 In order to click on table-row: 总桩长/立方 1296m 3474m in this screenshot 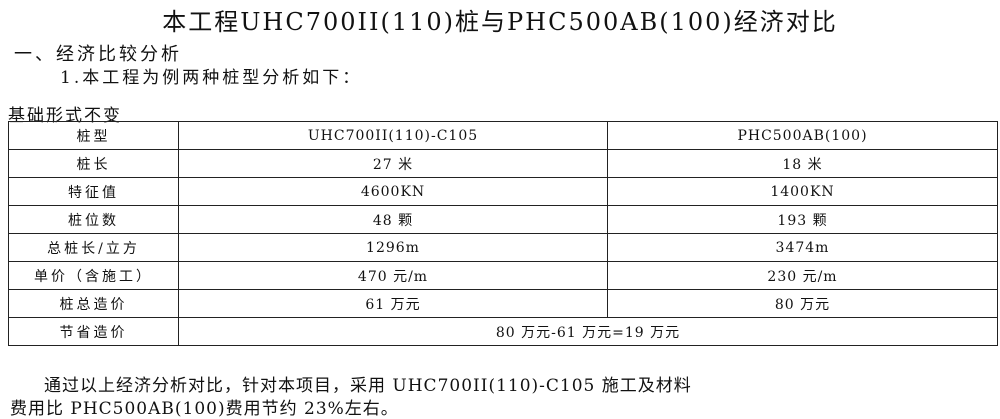, I will do `click(503, 247)`.